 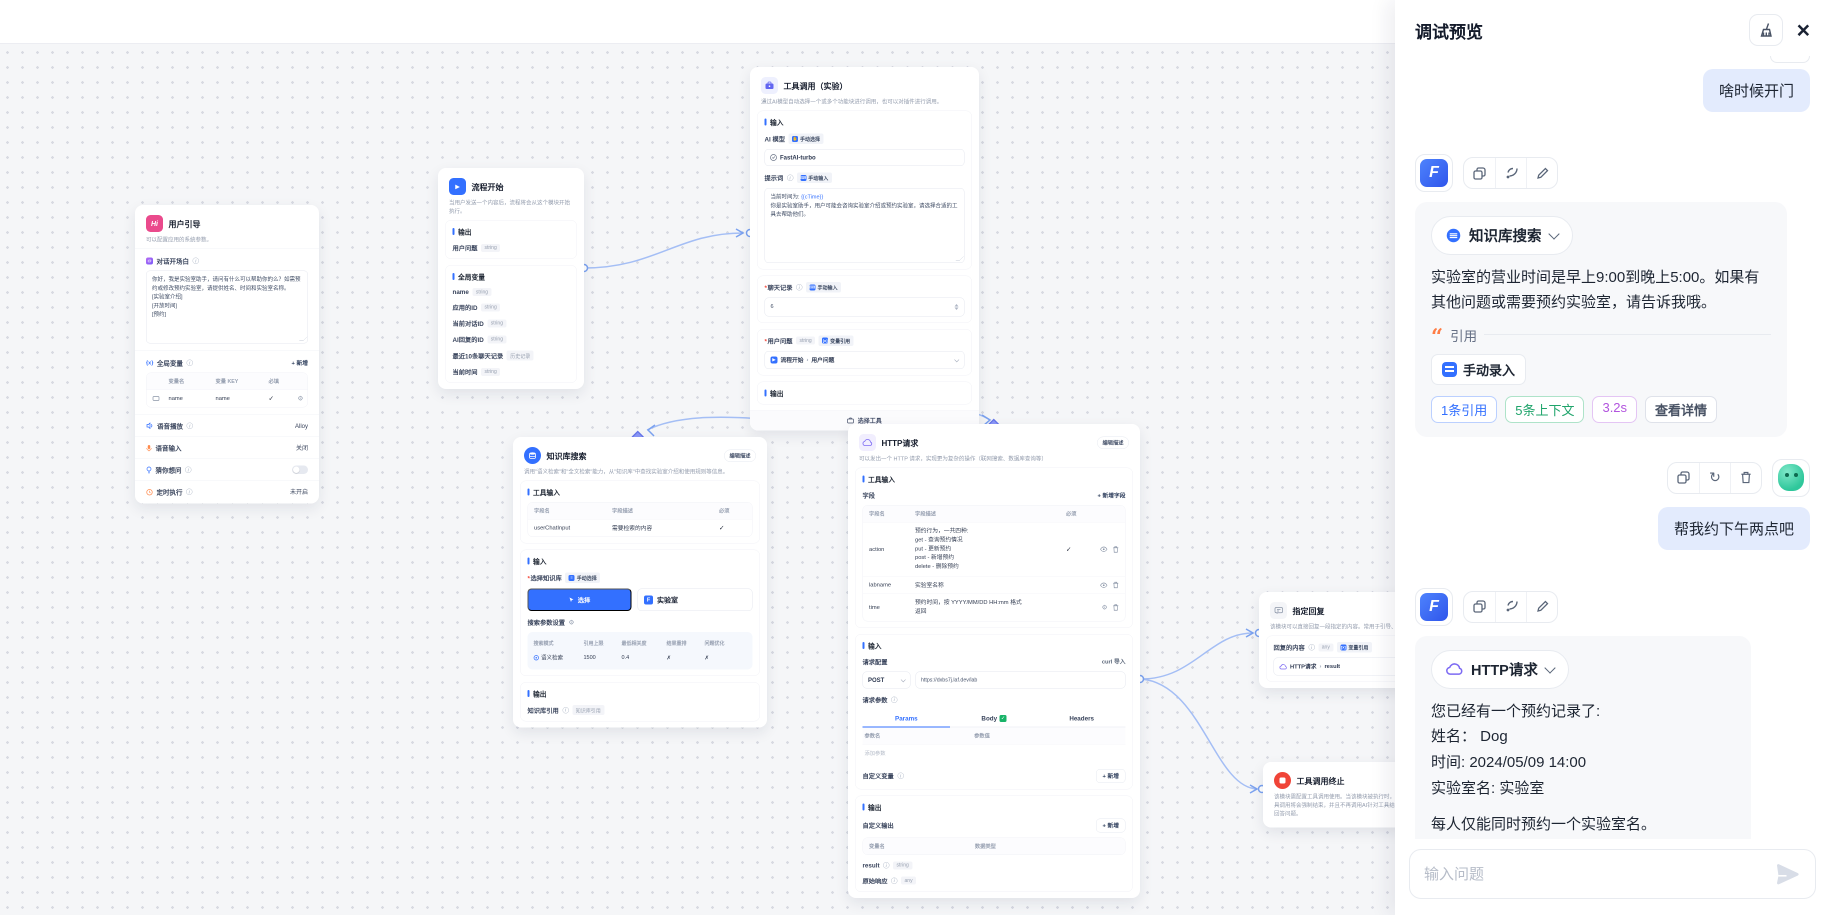 What do you see at coordinates (300, 470) in the screenshot?
I see `guess-ask-toggle` at bounding box center [300, 470].